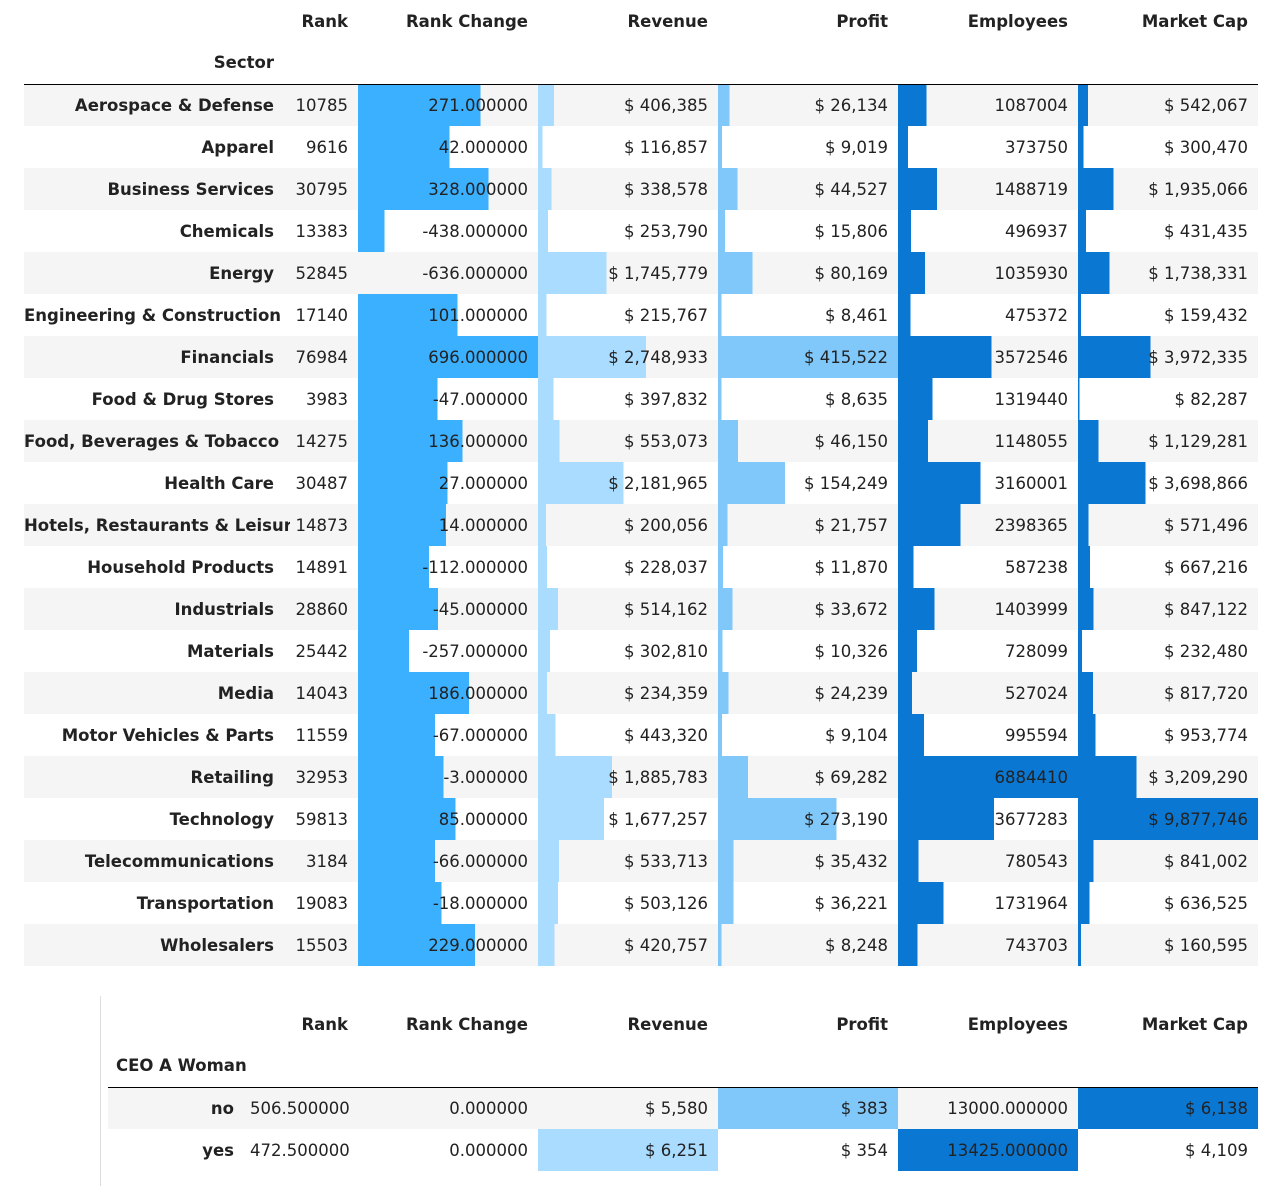 The image size is (1274, 1186). What do you see at coordinates (628, 399) in the screenshot?
I see `cell-revenue: $ 397,832` at bounding box center [628, 399].